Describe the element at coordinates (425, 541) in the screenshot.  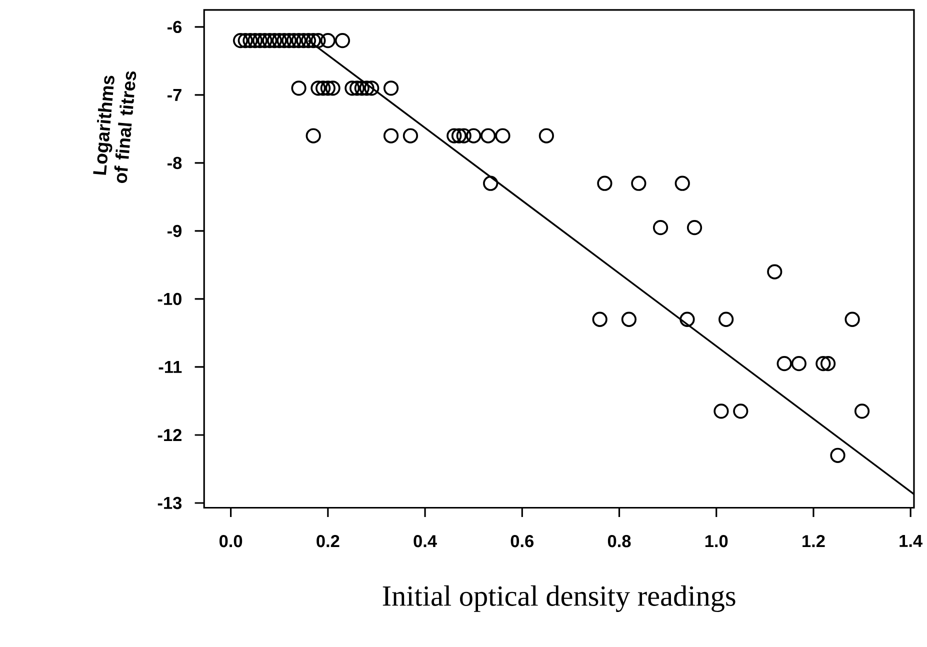
I see `x-tick-label: 0.4` at that location.